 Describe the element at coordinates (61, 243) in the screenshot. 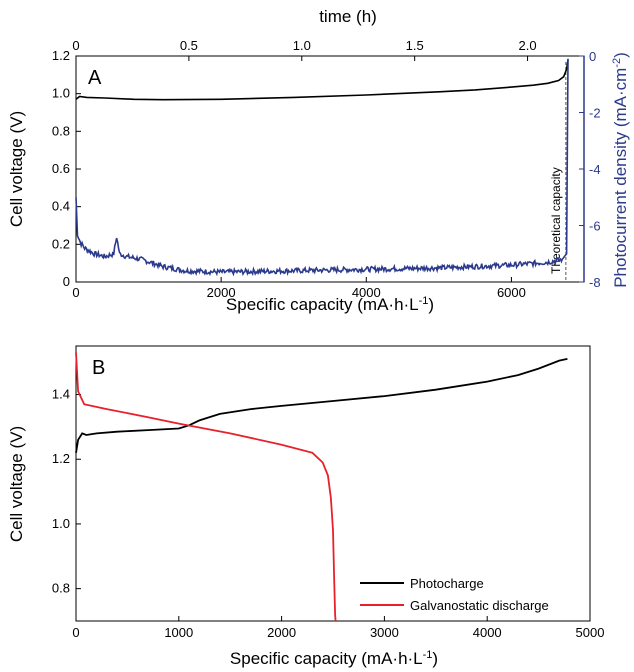

I see `panel-a-y-tick-label: 0.2` at that location.